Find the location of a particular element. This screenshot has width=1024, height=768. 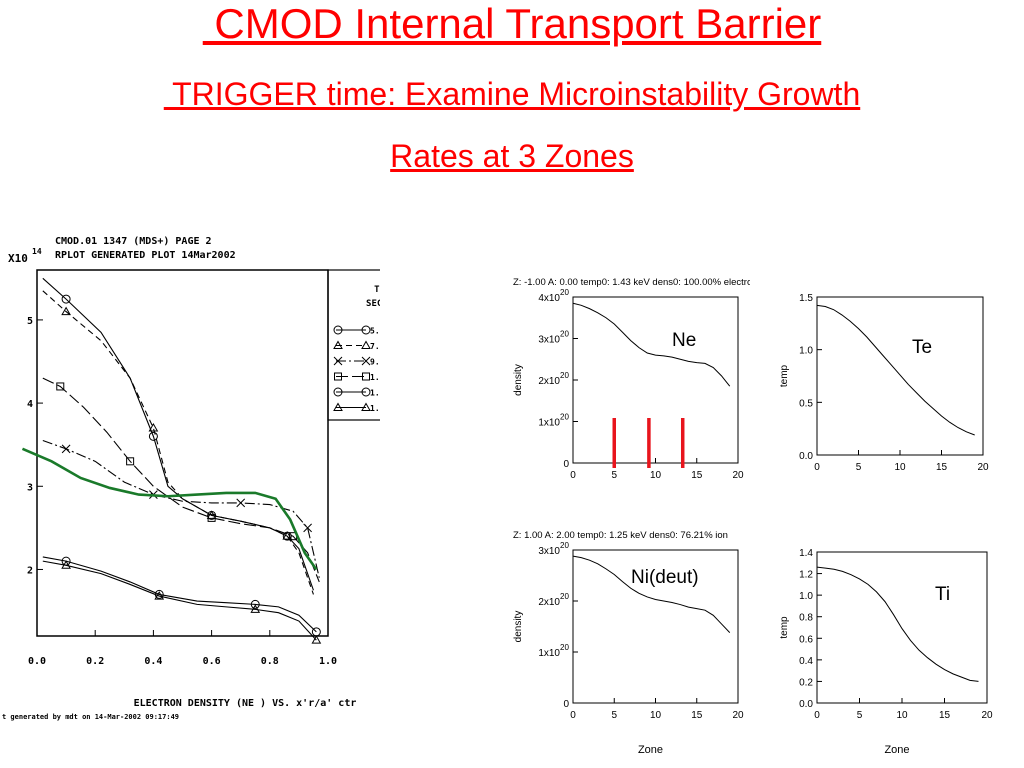

rplot-y-tick-label: 3 is located at coordinates (30, 487).